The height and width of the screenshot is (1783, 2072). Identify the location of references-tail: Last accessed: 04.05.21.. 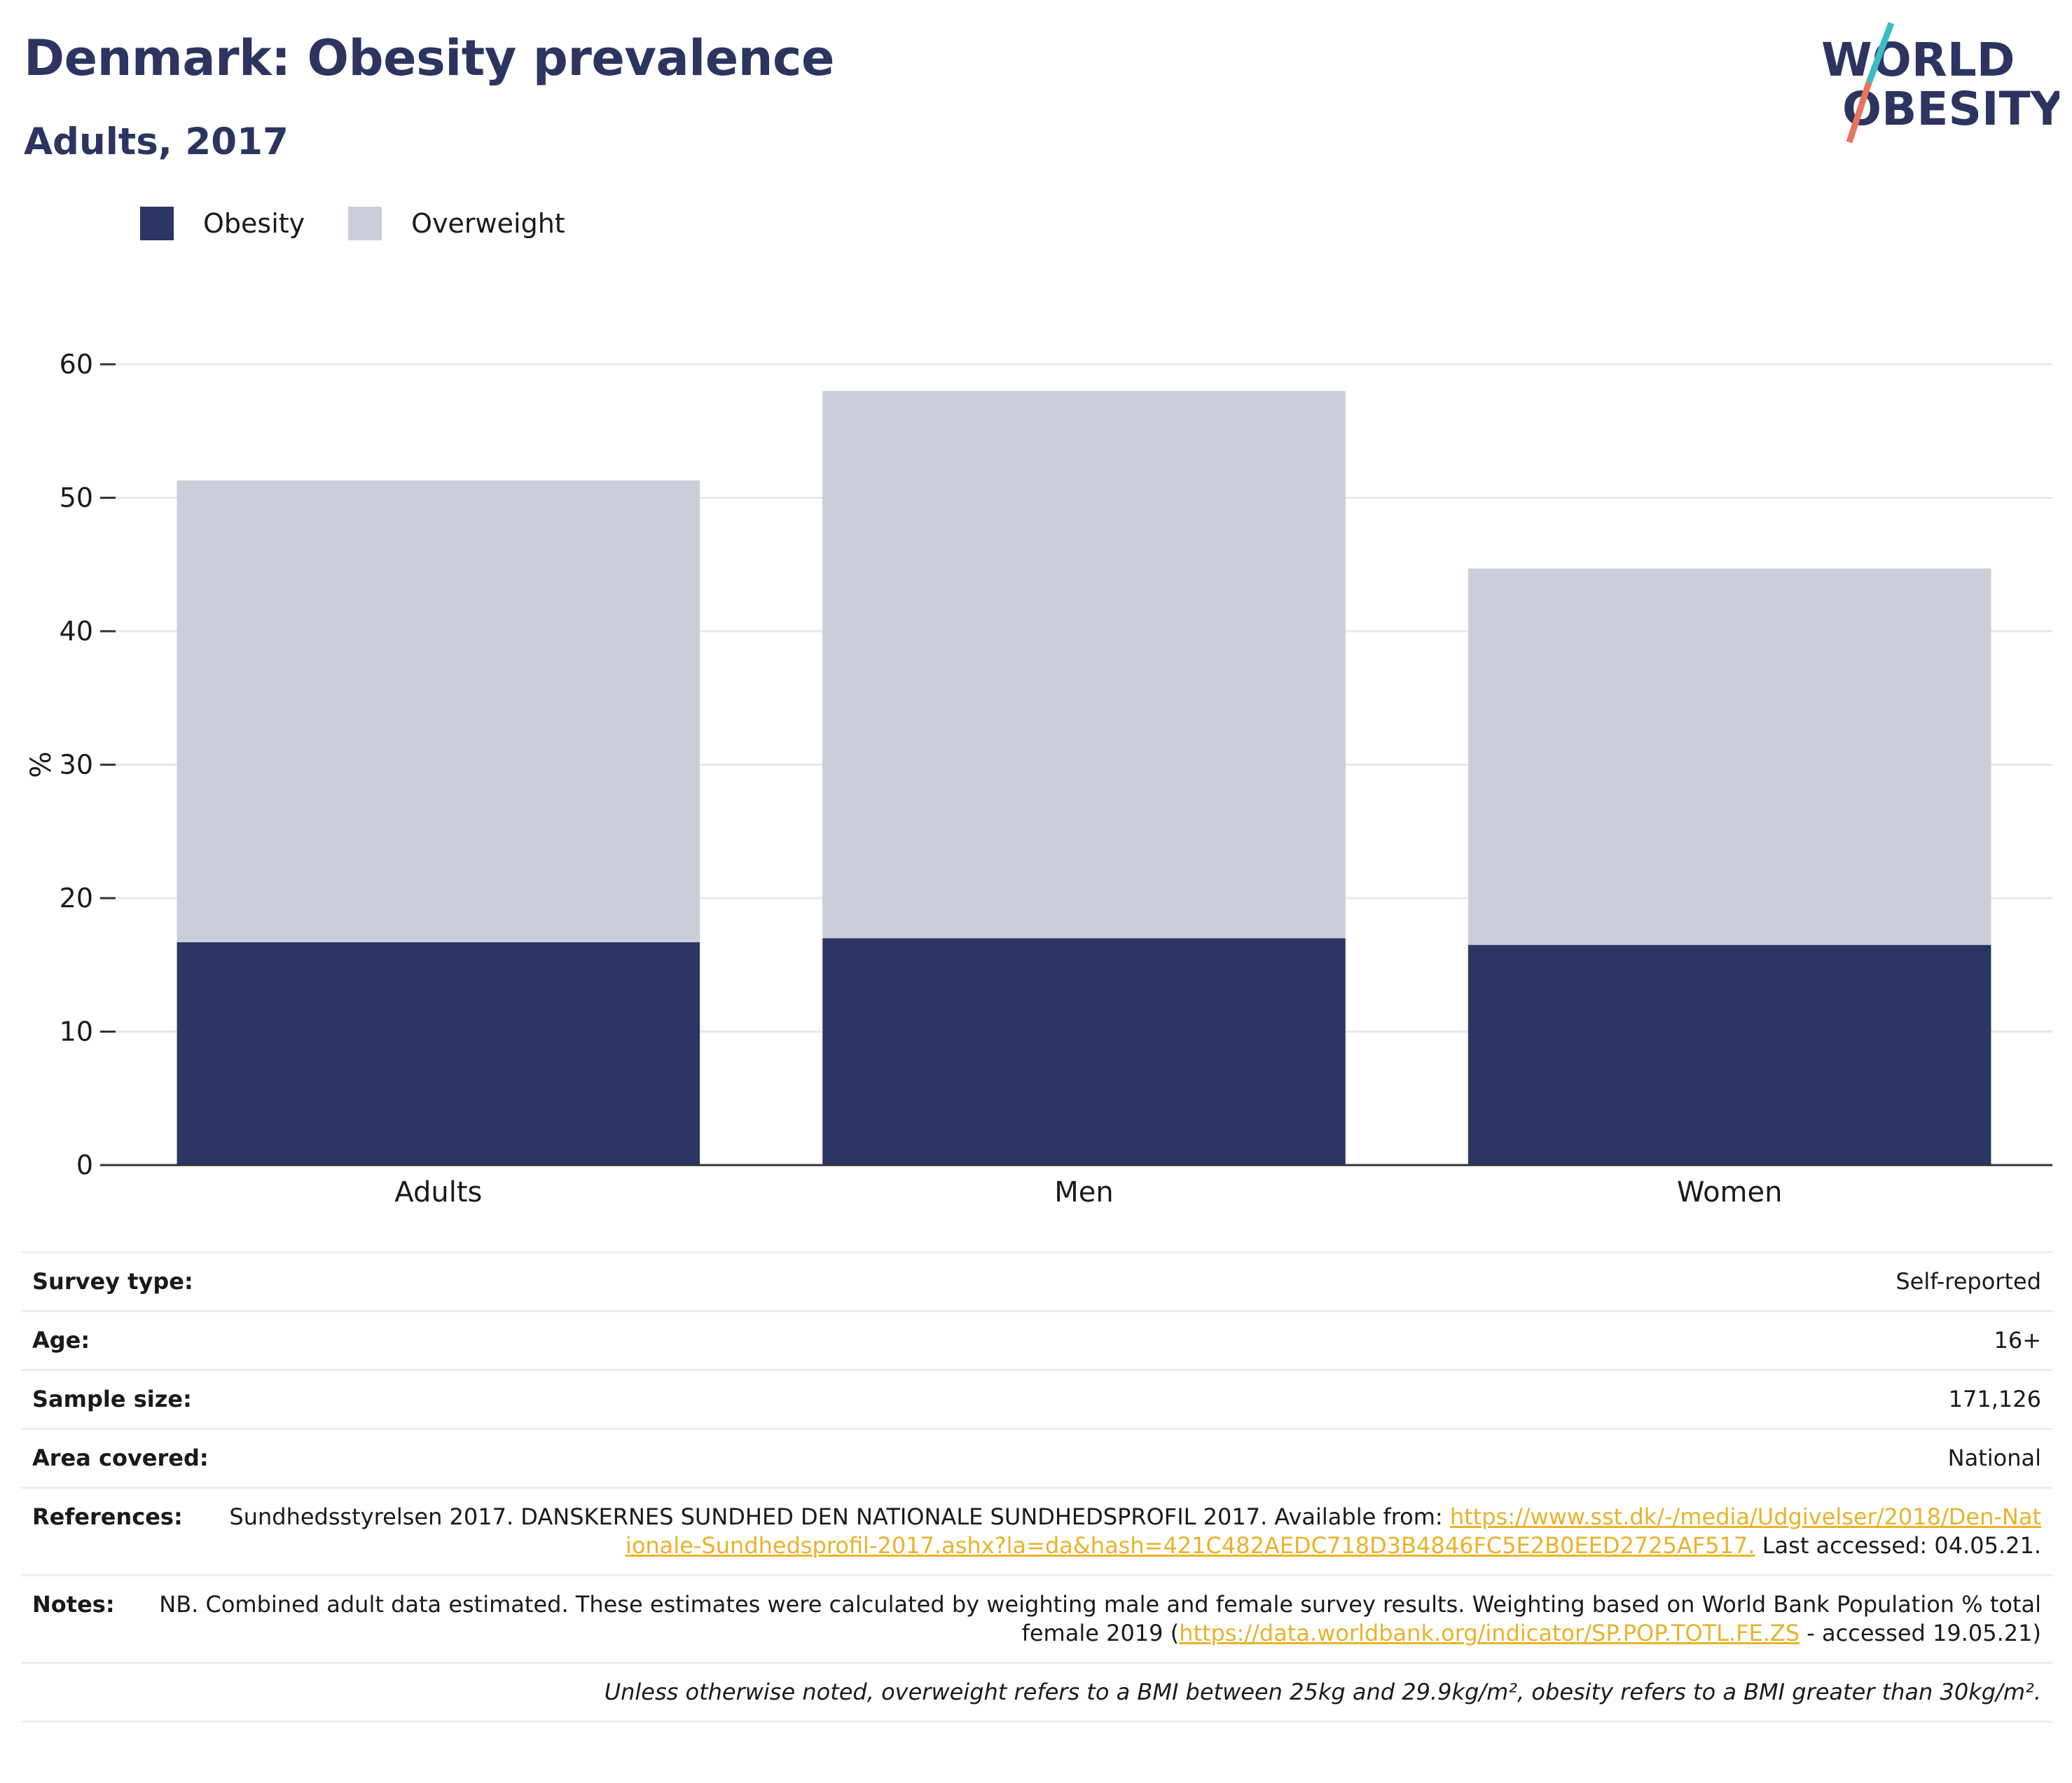
(1898, 1545).